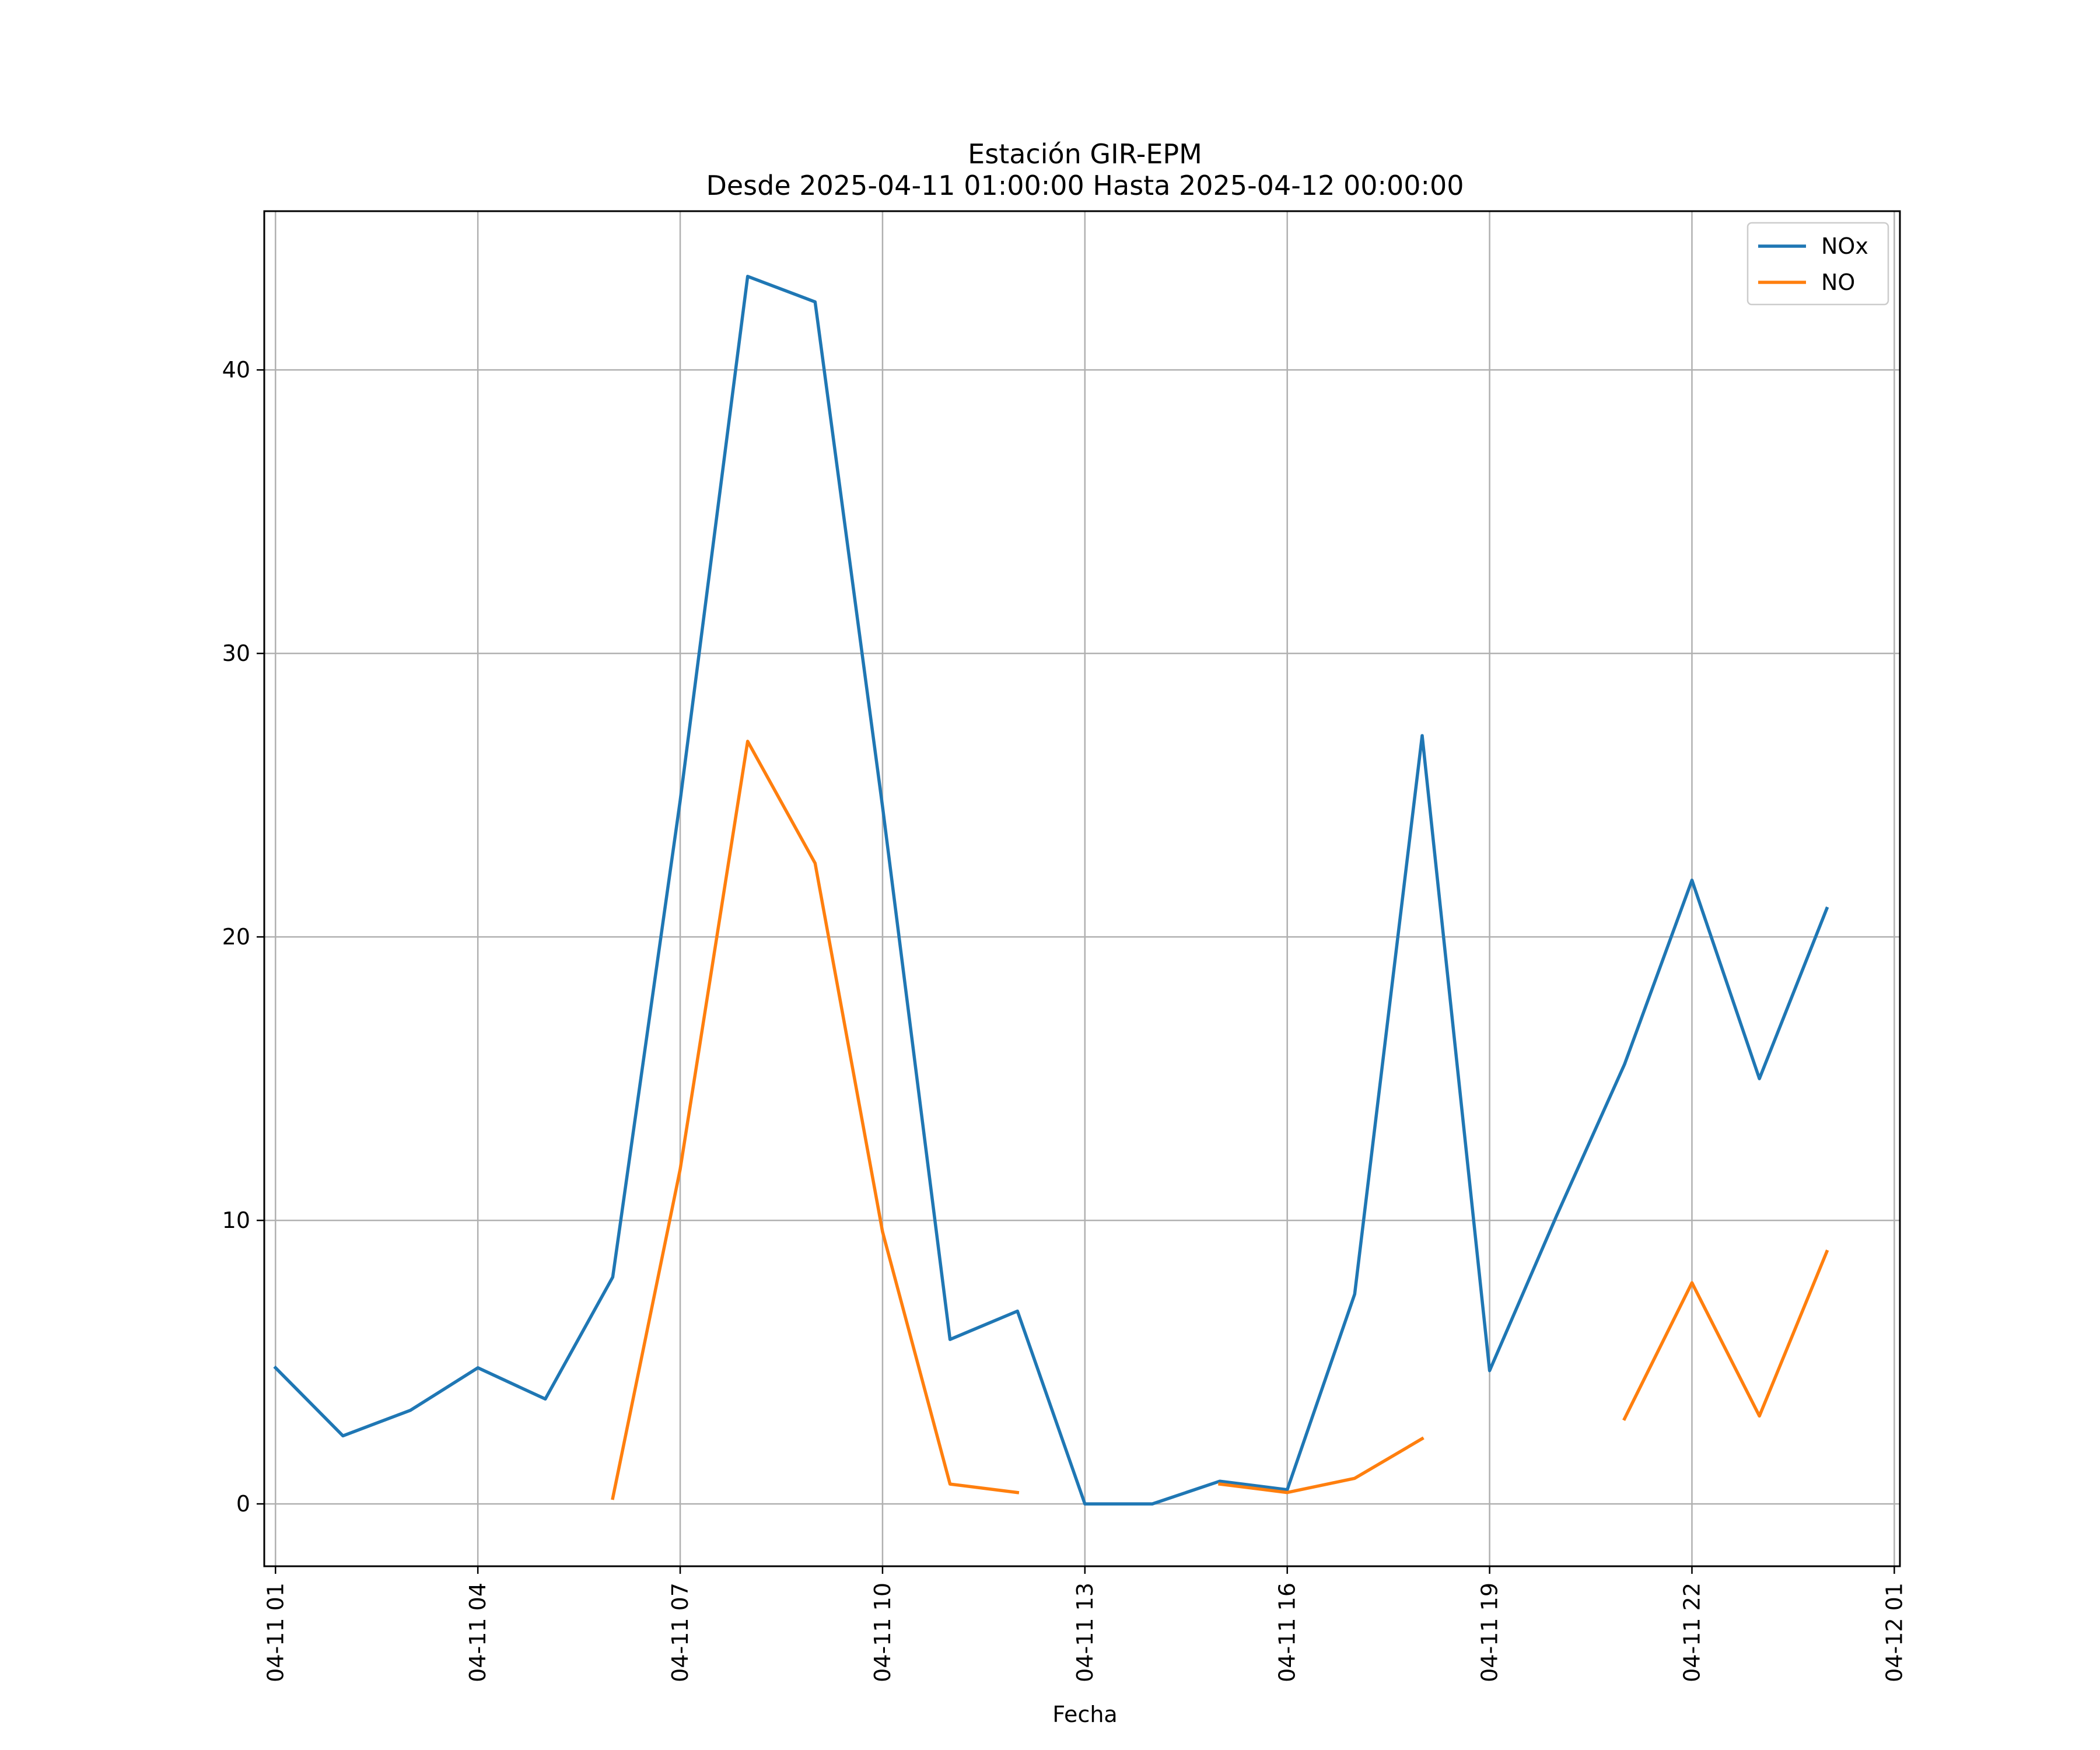  What do you see at coordinates (1845, 246) in the screenshot?
I see `legend-label-nox: NOx` at bounding box center [1845, 246].